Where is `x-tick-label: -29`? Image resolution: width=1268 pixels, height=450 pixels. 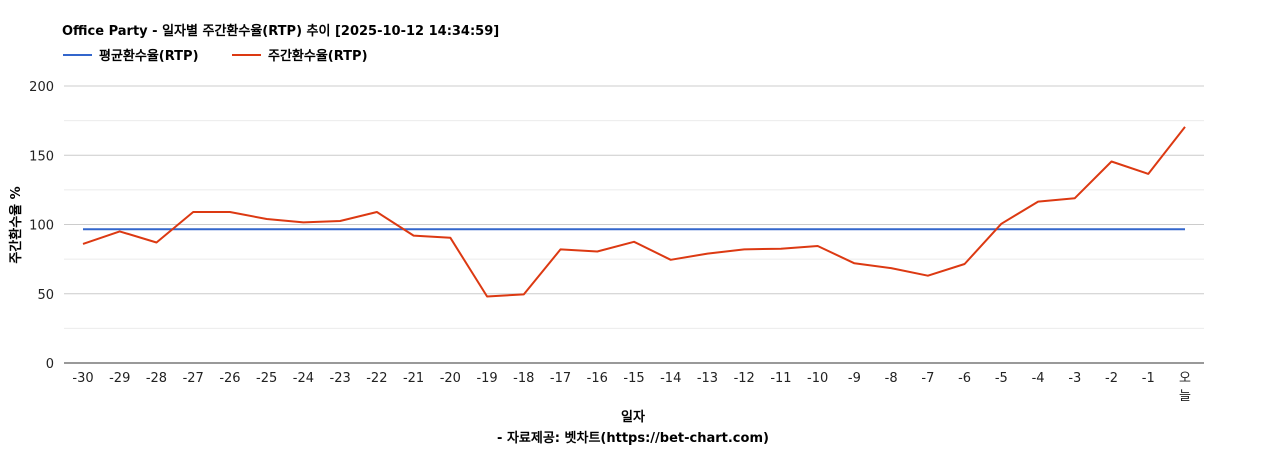
x-tick-label: -29 is located at coordinates (119, 378).